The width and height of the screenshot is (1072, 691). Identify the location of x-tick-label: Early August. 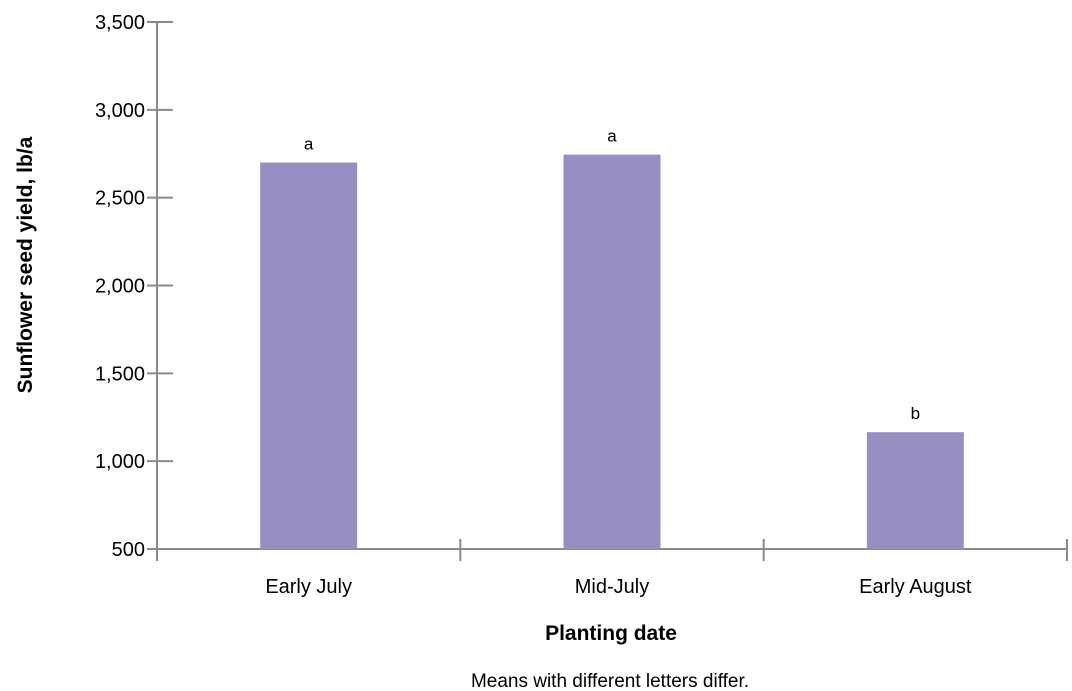
(915, 587).